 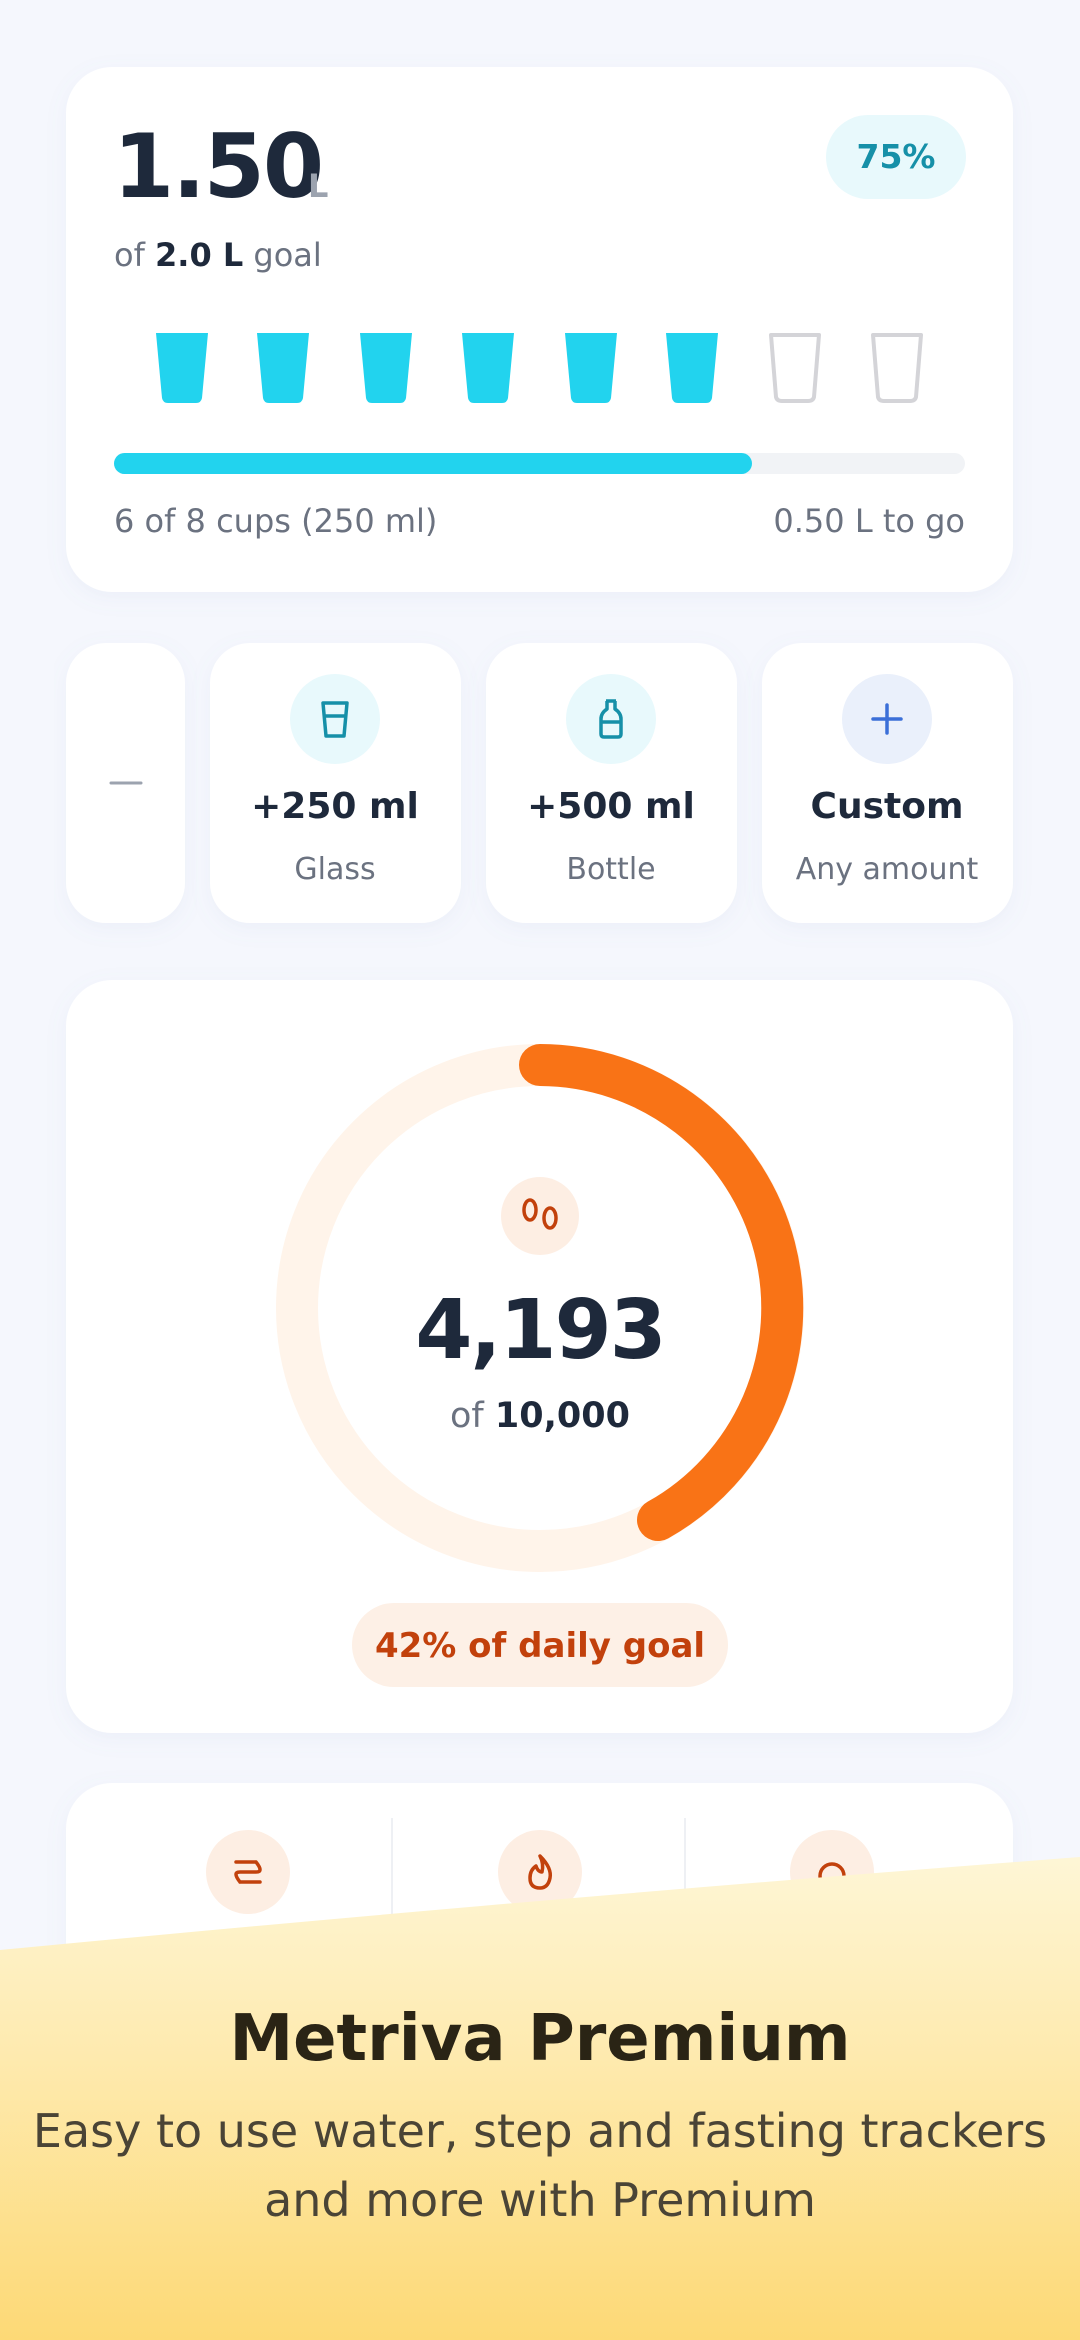 I want to click on percent-pill, so click(x=896, y=157).